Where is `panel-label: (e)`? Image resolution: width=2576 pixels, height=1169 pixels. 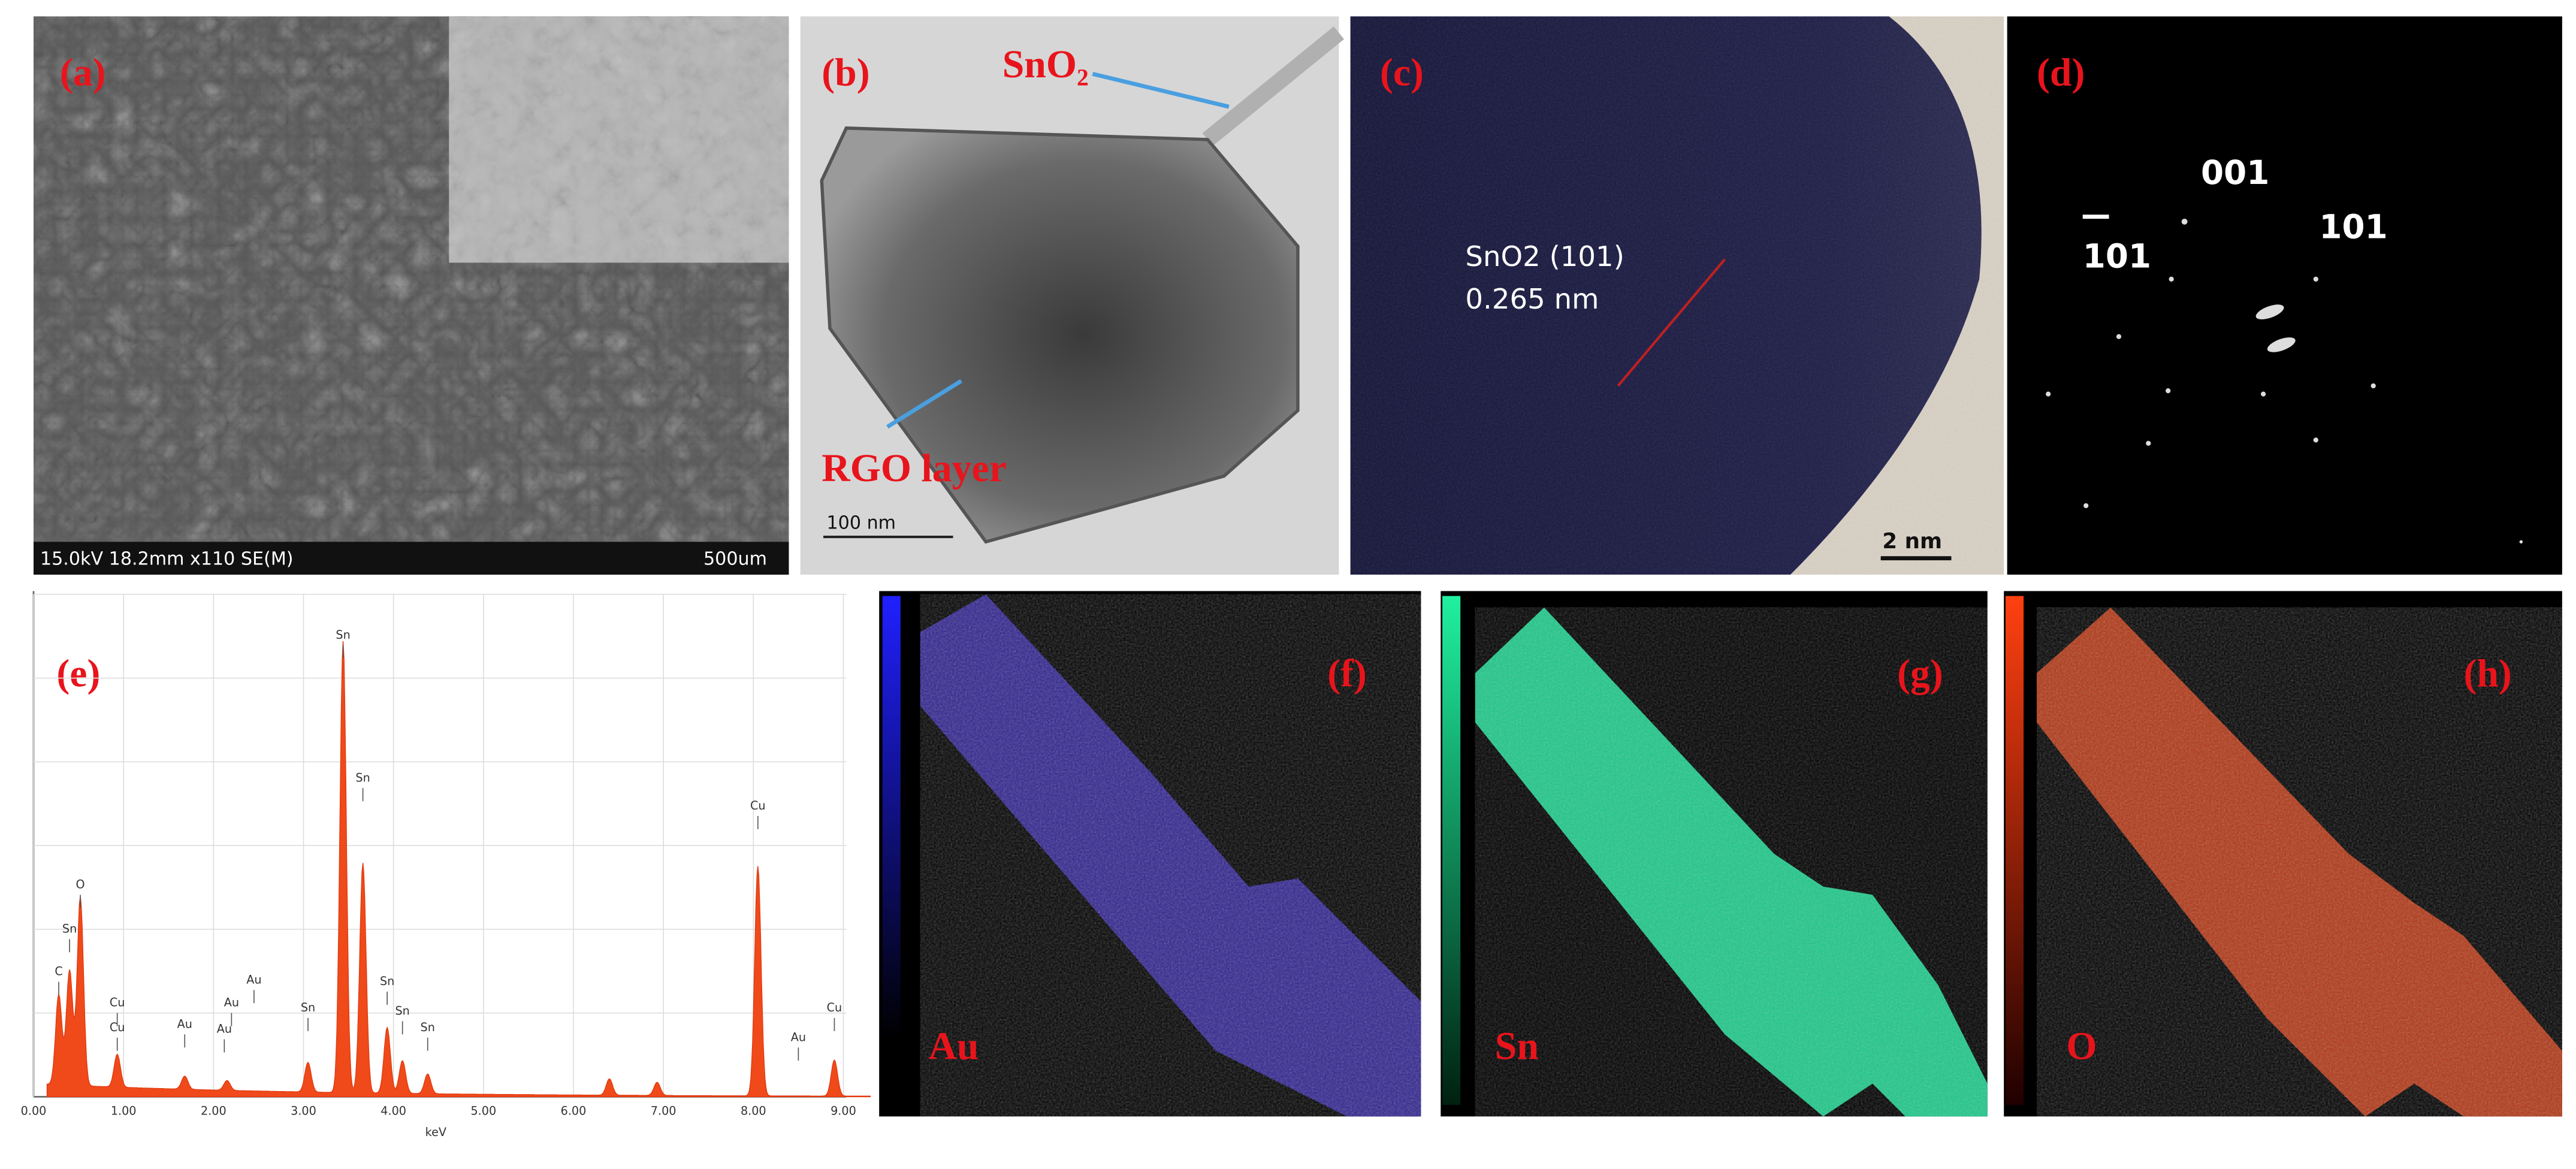 panel-label: (e) is located at coordinates (78, 673).